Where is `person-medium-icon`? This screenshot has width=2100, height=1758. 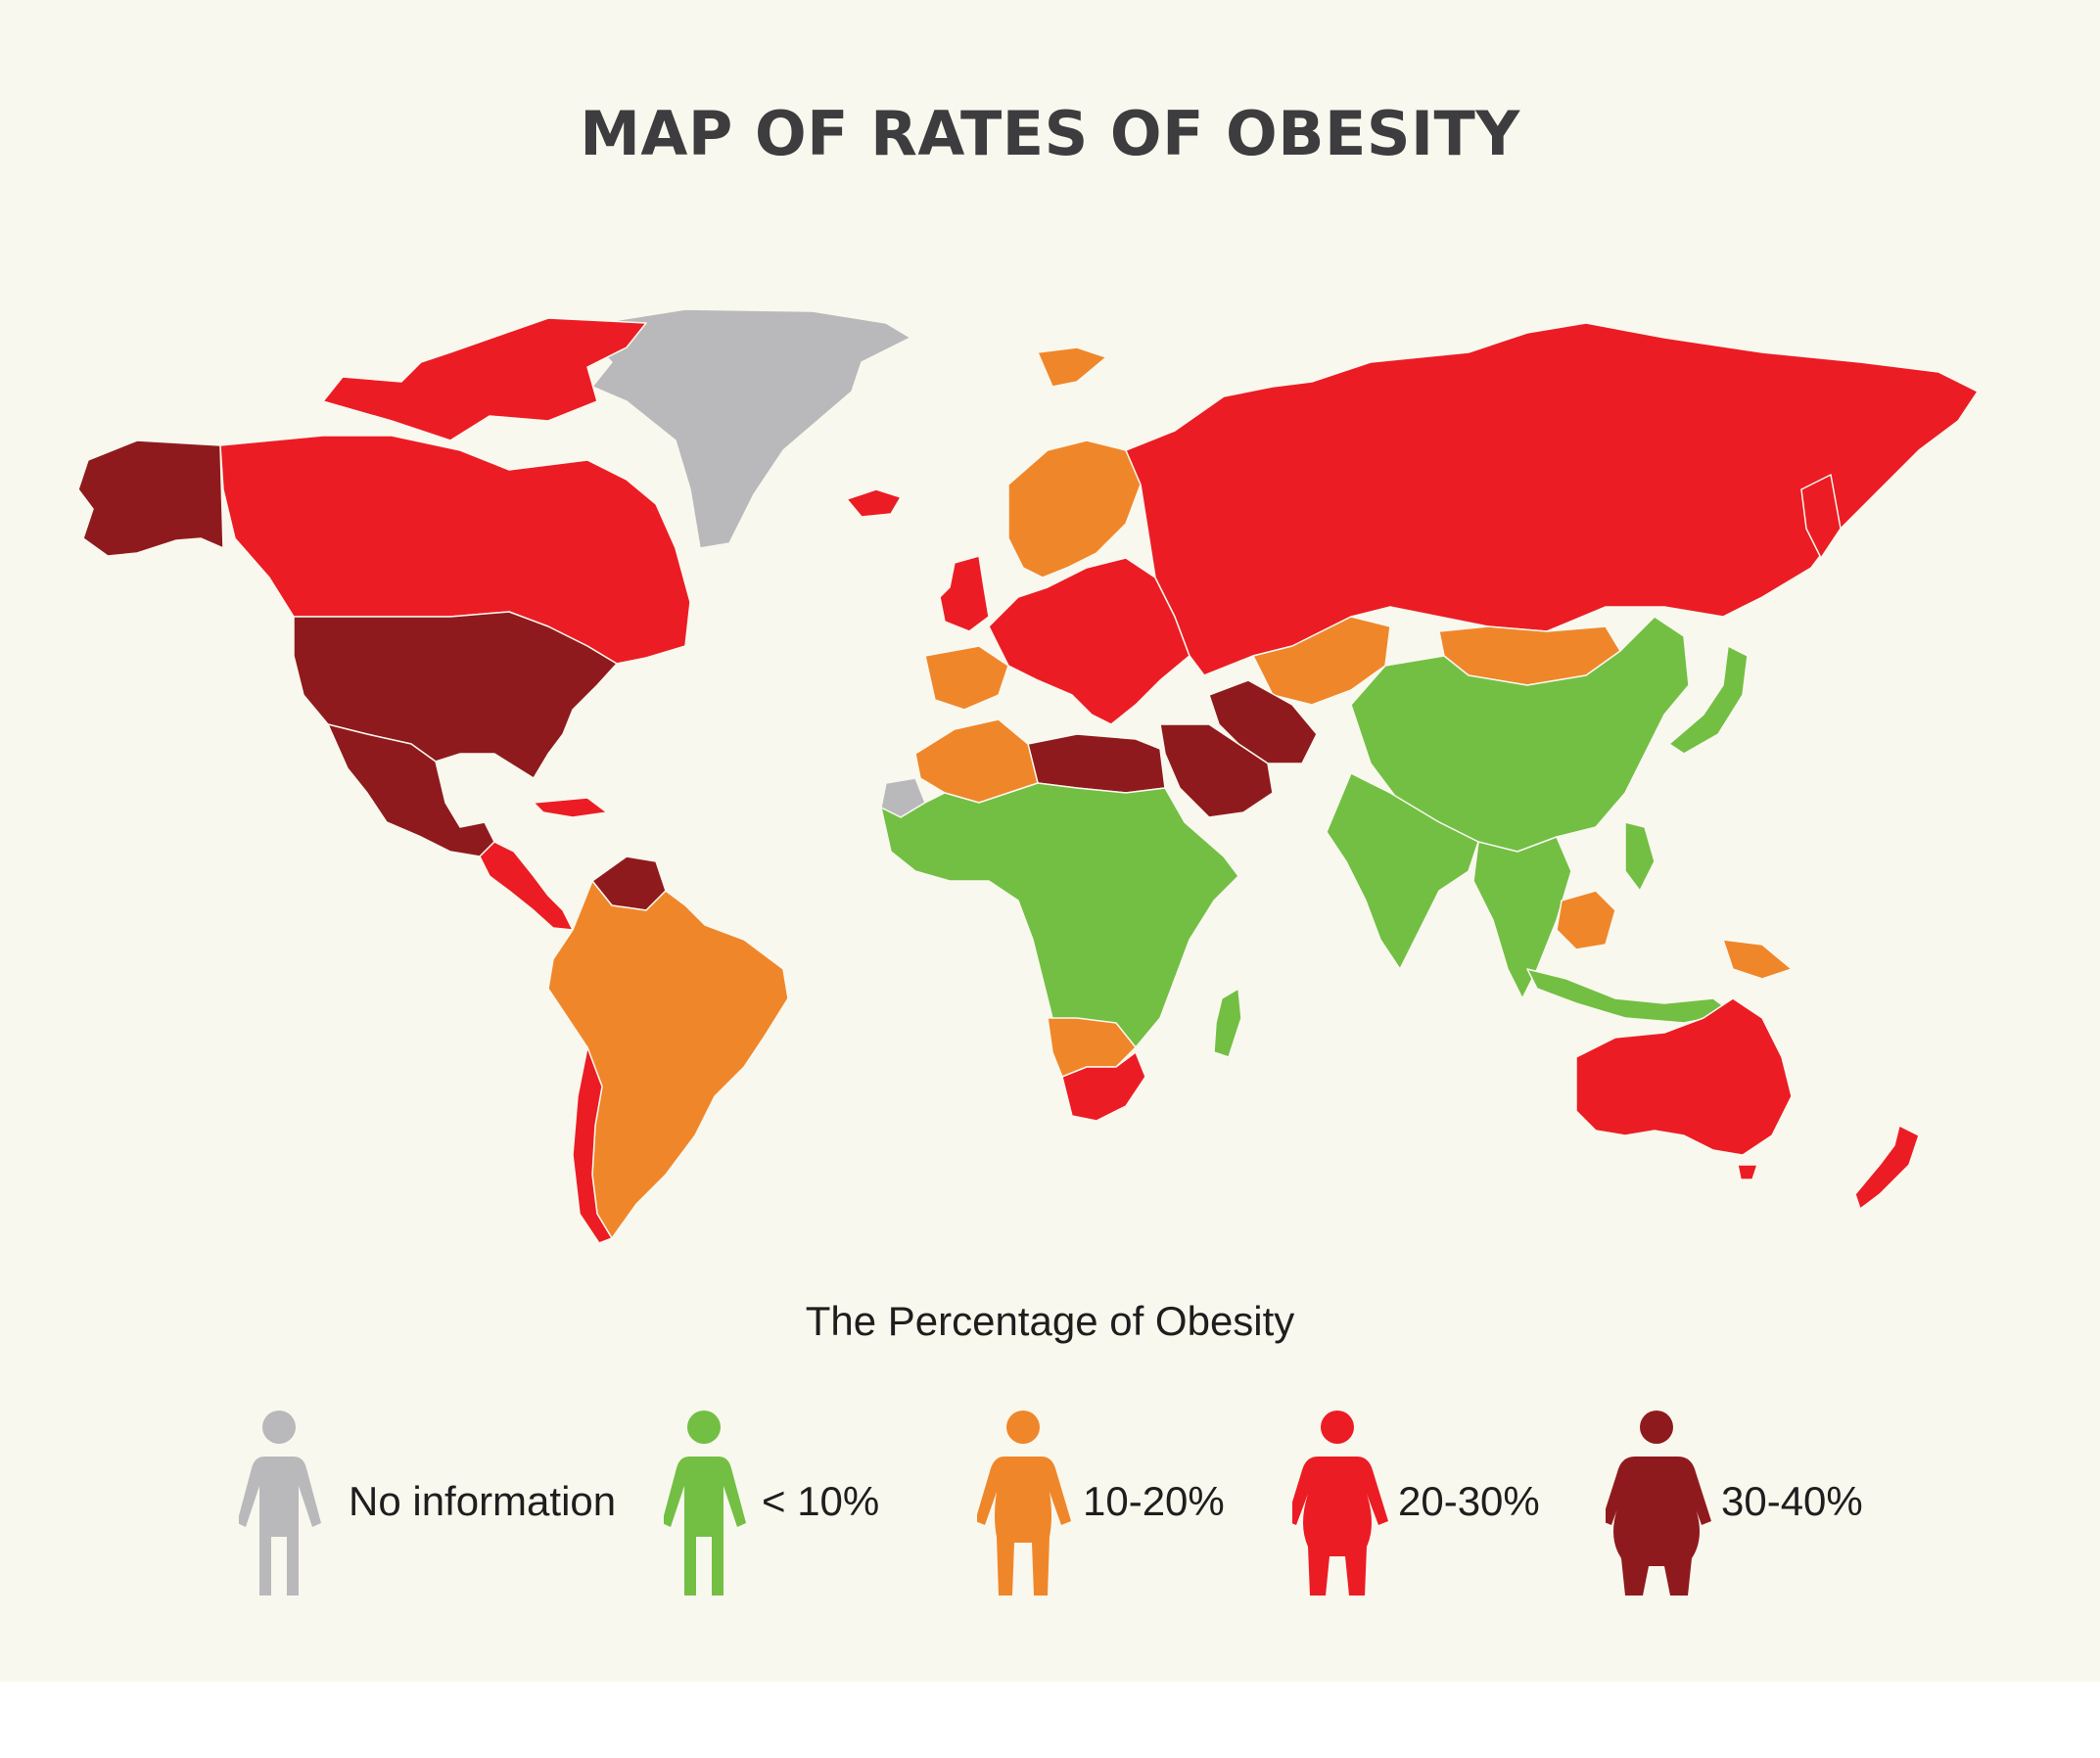 person-medium-icon is located at coordinates (1024, 1503).